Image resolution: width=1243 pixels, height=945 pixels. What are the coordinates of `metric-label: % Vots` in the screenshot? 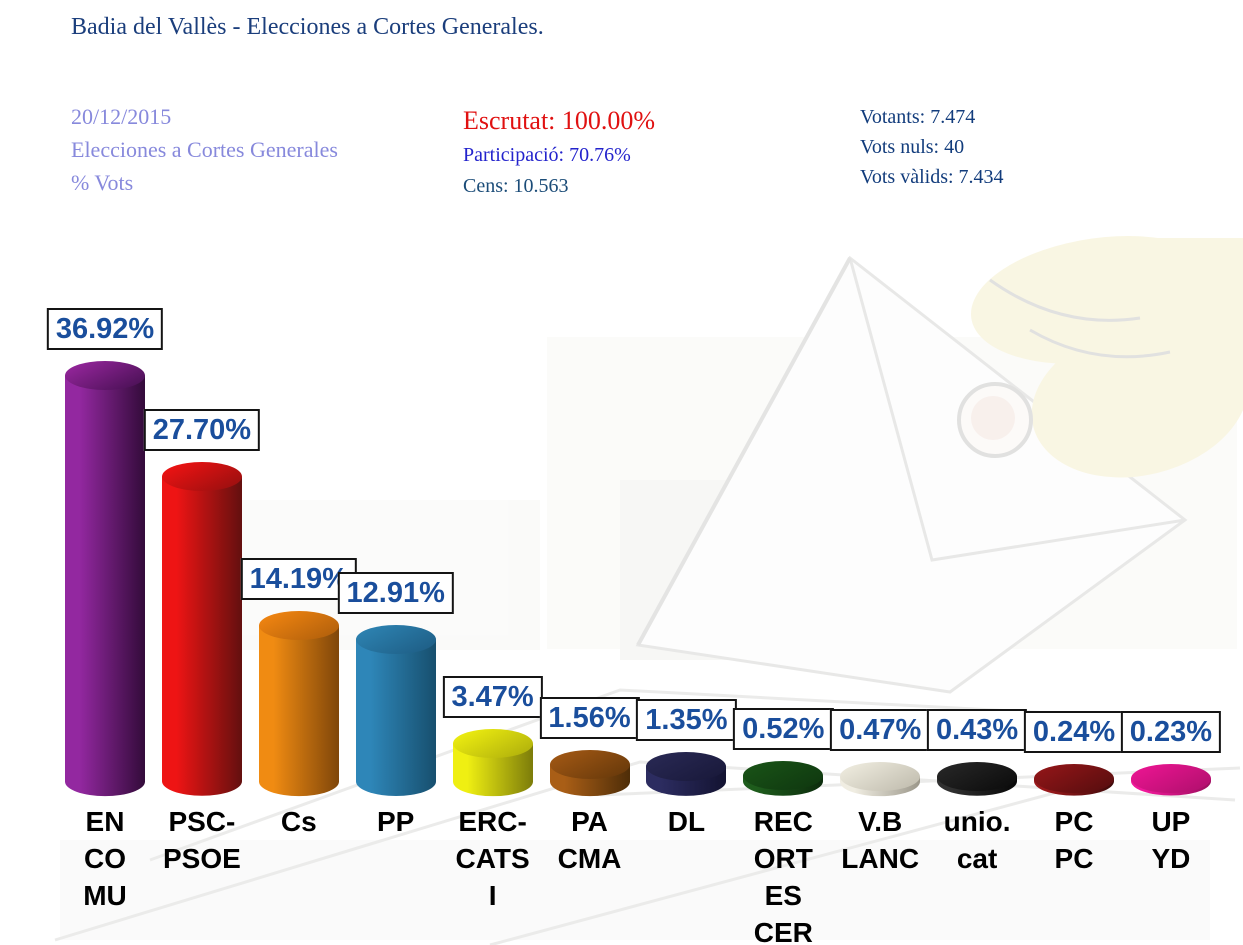 It's located at (102, 182).